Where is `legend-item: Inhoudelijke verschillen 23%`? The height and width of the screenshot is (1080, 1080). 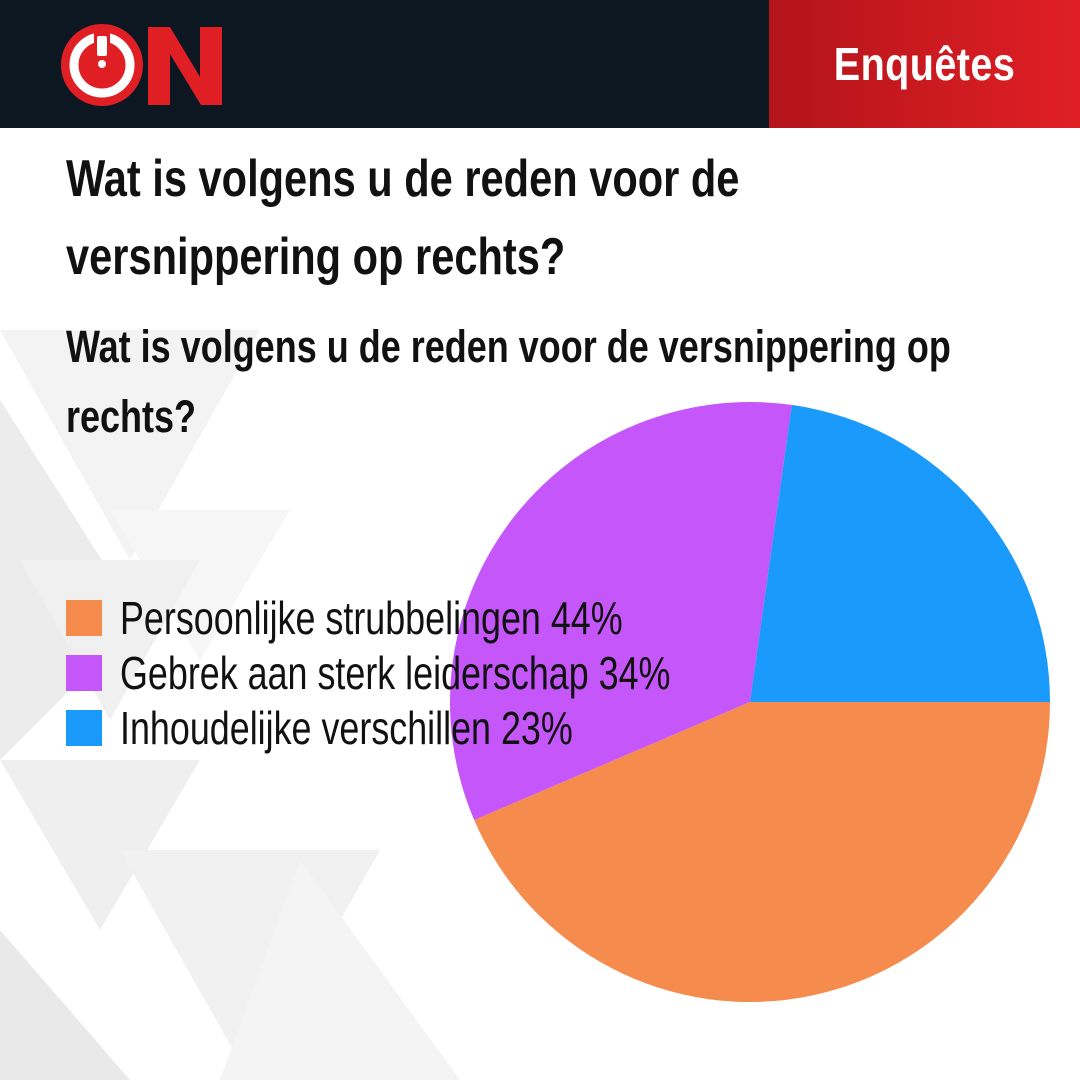
legend-item: Inhoudelijke verschillen 23% is located at coordinates (446, 727).